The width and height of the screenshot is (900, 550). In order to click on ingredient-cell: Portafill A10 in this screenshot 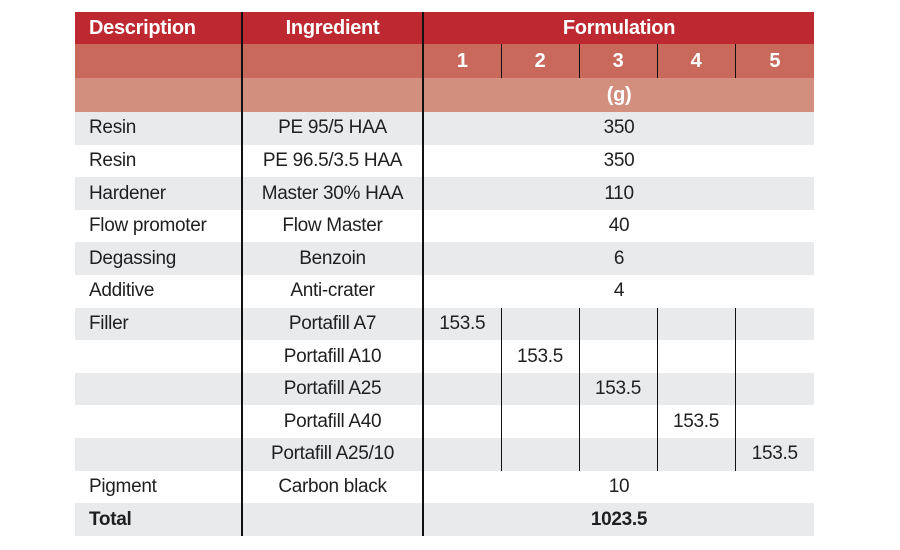, I will do `click(332, 356)`.